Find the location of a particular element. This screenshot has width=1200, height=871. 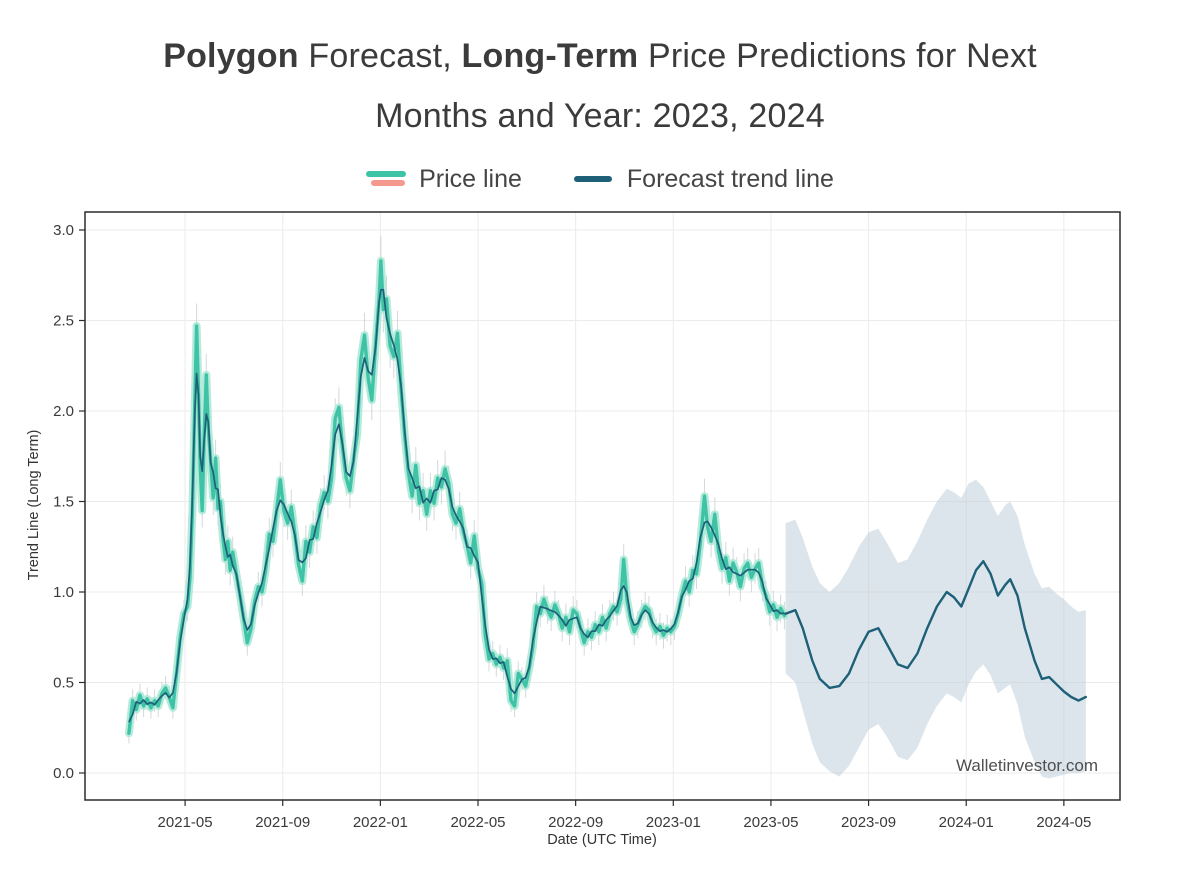

price-line-swatch-icon is located at coordinates (387, 179).